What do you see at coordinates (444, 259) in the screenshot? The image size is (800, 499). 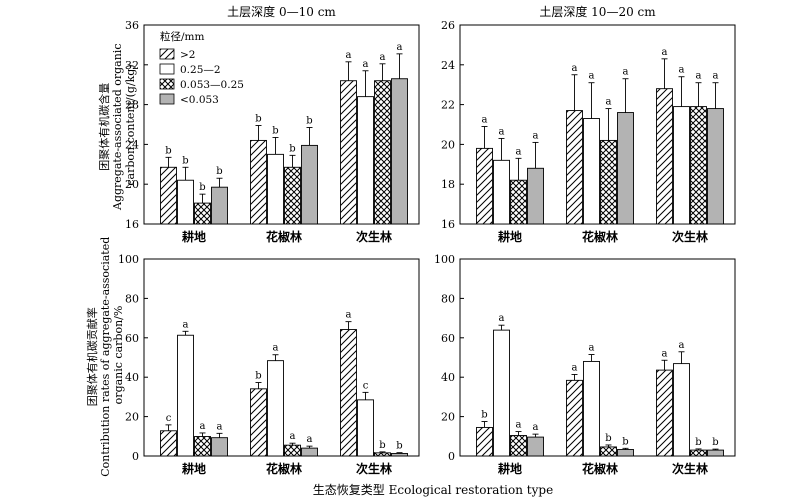 I see `y-tick-label: 100` at bounding box center [444, 259].